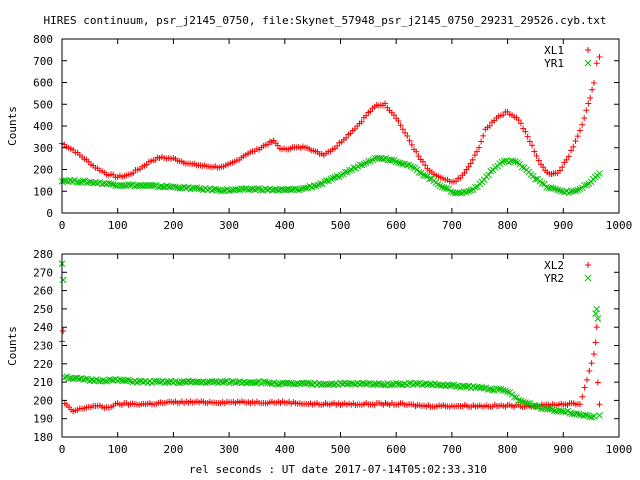 The height and width of the screenshot is (480, 640). I want to click on y-tick-label: 260, so click(43, 291).